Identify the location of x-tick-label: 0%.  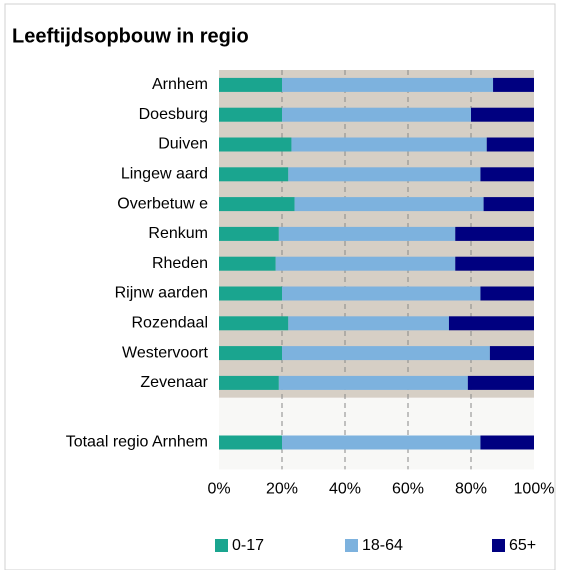
(218, 489).